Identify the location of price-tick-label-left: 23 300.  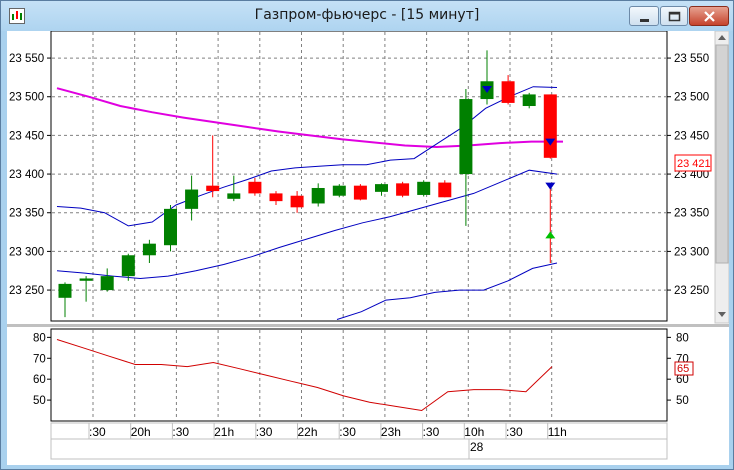
(26, 252).